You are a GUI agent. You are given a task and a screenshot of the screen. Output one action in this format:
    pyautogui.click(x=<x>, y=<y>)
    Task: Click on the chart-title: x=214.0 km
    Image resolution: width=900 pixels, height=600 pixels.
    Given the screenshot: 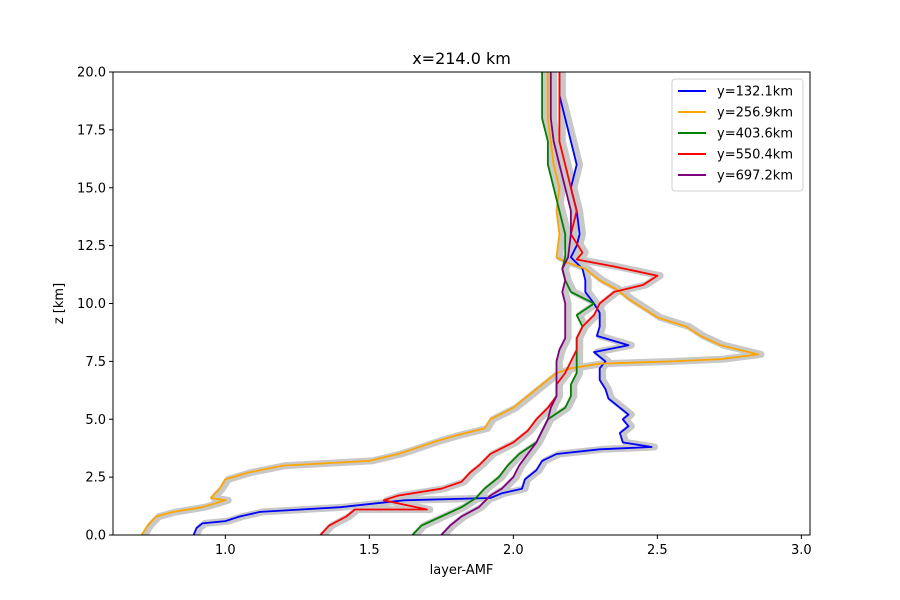 What is the action you would take?
    pyautogui.click(x=461, y=58)
    